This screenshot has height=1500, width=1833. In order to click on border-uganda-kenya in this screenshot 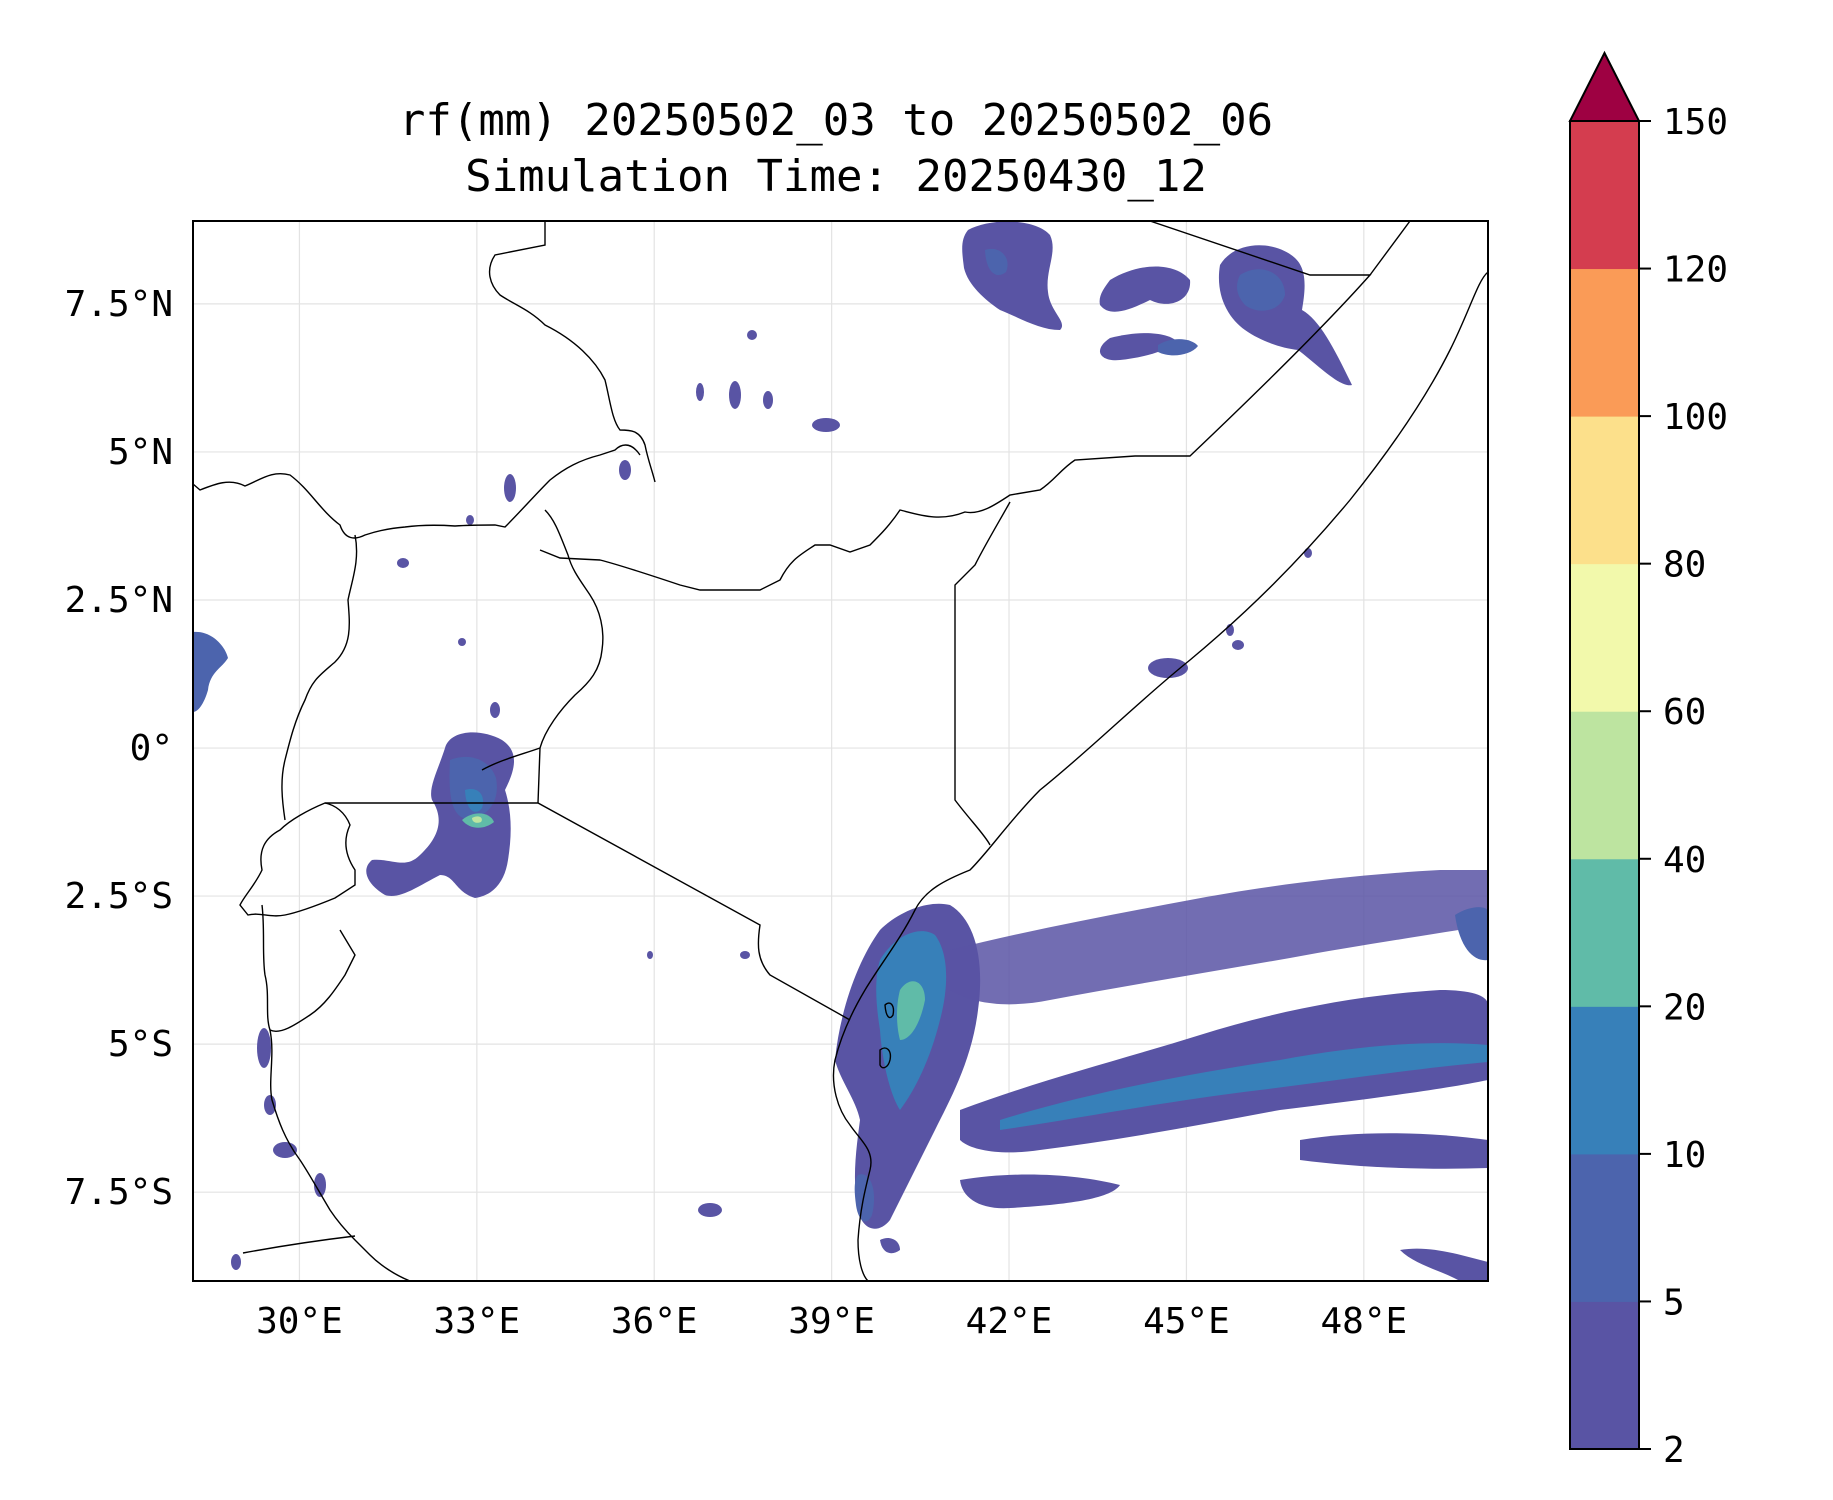, I will do `click(570, 656)`.